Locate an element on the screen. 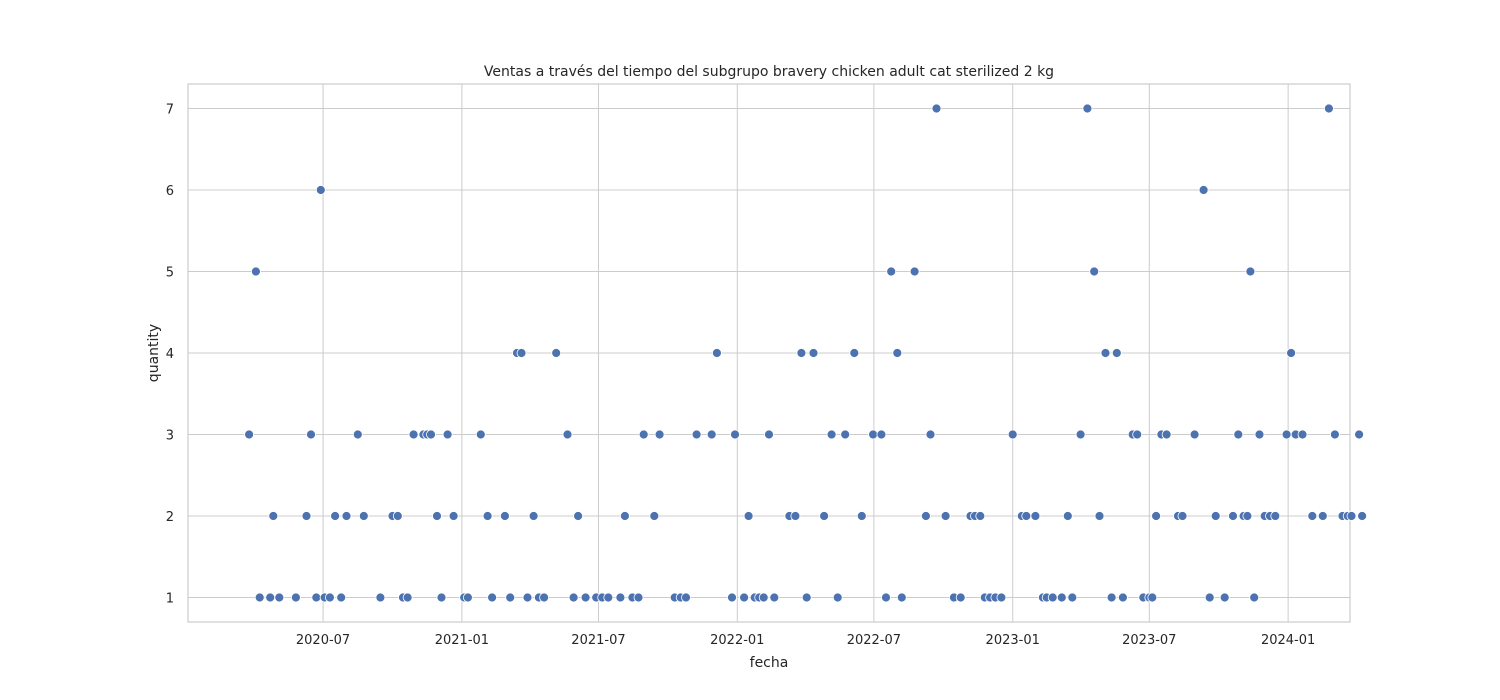  y-tick-label: 2 is located at coordinates (170, 517).